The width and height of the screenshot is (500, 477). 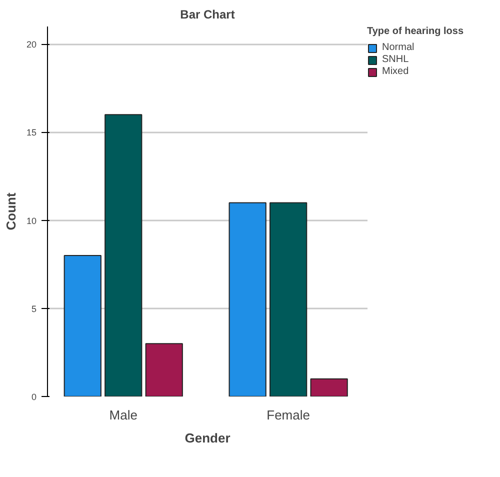 I want to click on legend-title: Type of hearing loss, so click(x=415, y=31).